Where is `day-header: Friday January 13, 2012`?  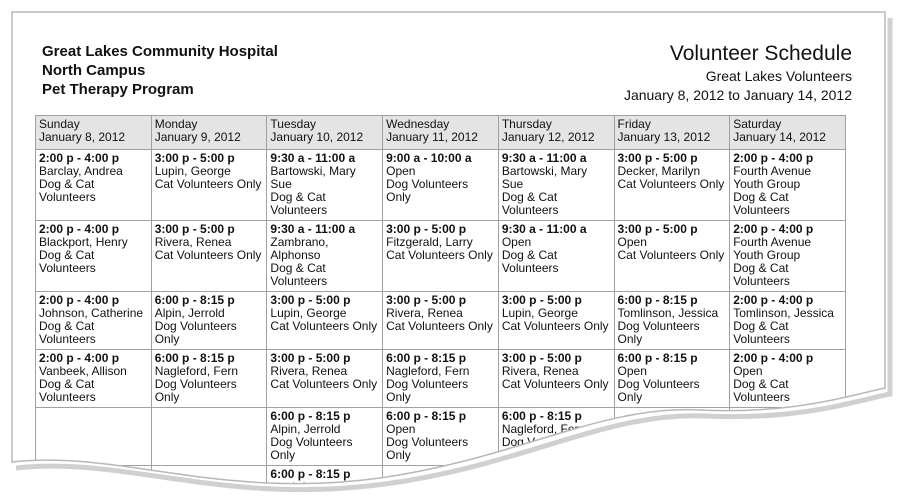
day-header: Friday January 13, 2012 is located at coordinates (672, 132).